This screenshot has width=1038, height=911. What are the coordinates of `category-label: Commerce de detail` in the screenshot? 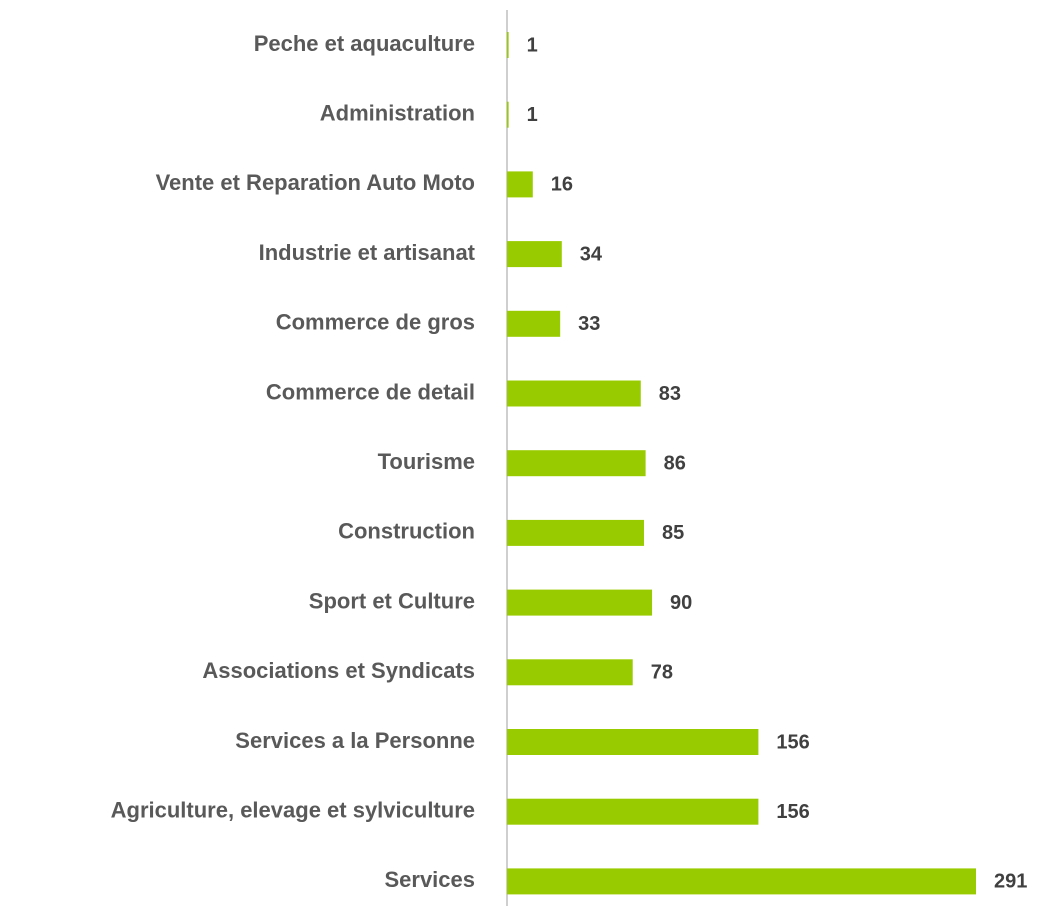 It's located at (370, 391).